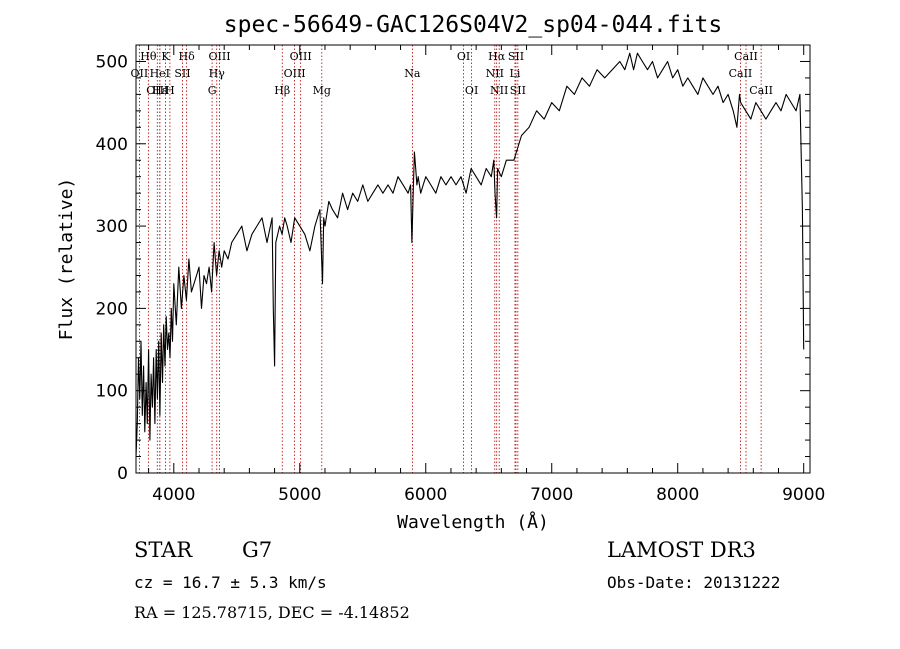 This screenshot has width=900, height=649. Describe the element at coordinates (473, 25) in the screenshot. I see `chart-title: spec-56649-GAC126S04V2_sp04-044.fits` at that location.